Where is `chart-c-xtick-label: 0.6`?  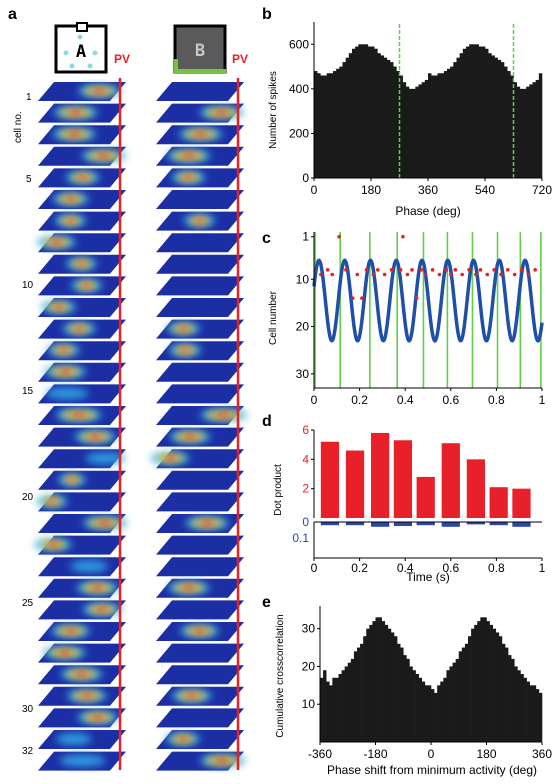 chart-c-xtick-label: 0.6 is located at coordinates (450, 400).